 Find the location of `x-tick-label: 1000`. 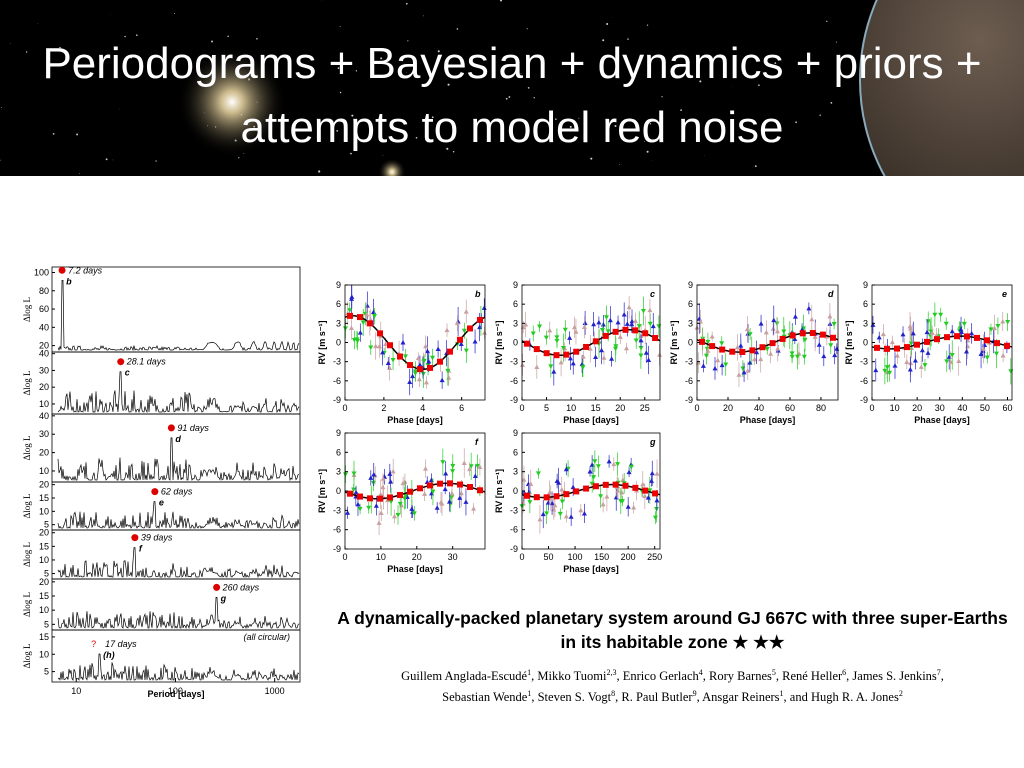

x-tick-label: 1000 is located at coordinates (275, 691).